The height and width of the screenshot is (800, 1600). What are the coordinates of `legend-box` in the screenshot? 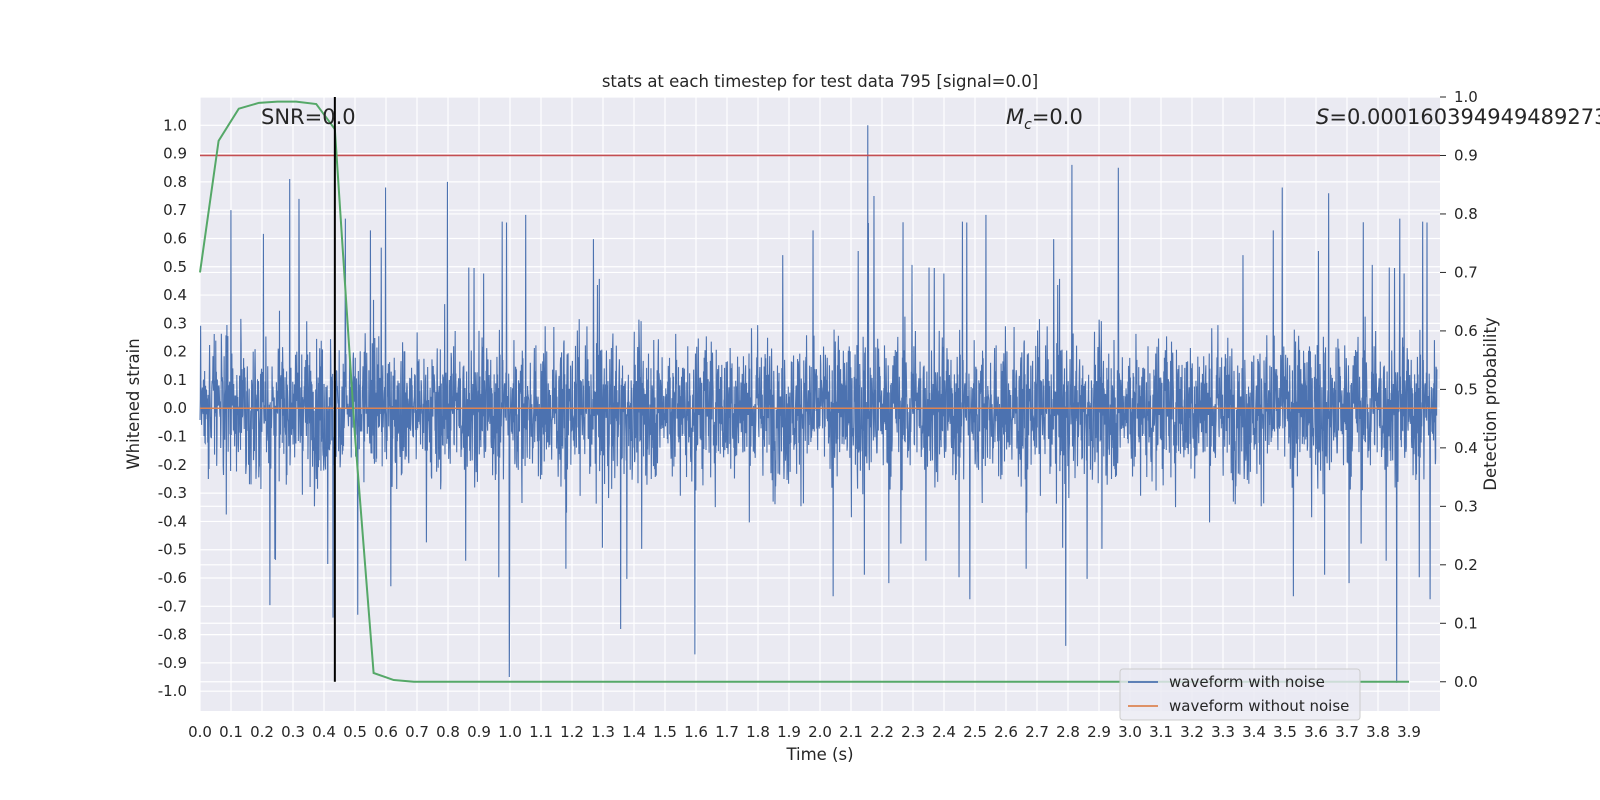 It's located at (1240, 694).